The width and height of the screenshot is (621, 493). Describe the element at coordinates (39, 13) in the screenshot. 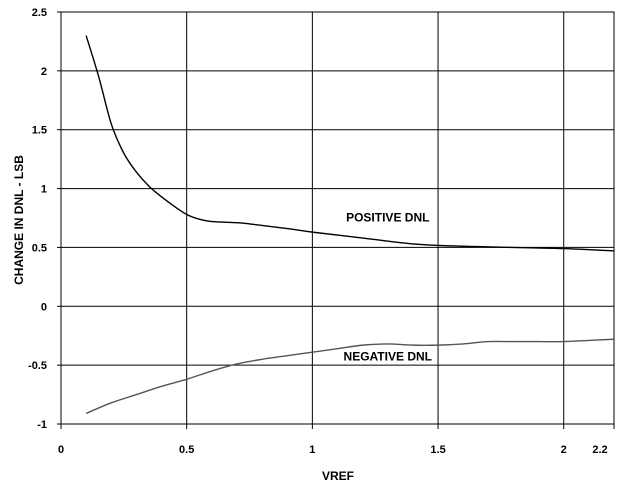

I see `y-tick-label: 2.5` at that location.